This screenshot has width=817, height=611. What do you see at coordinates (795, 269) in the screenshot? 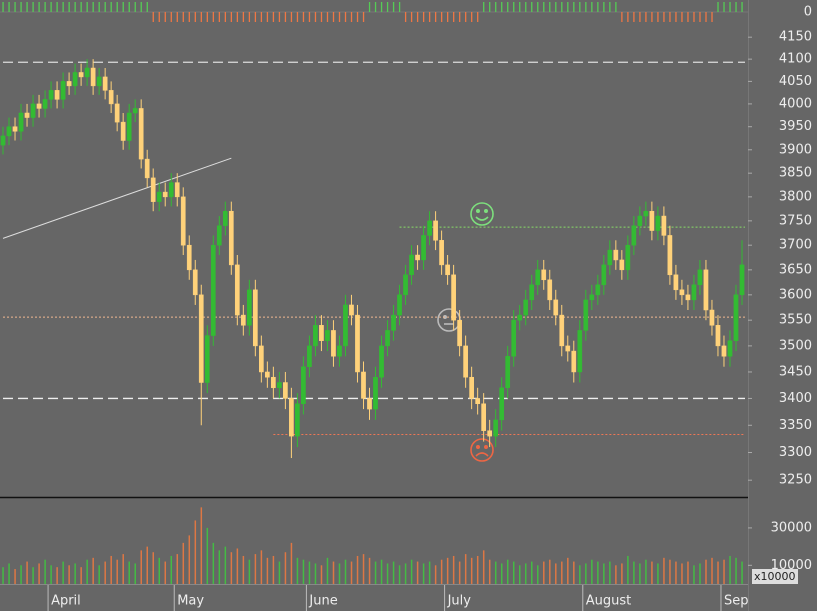
I see `y-tick-label: 3650` at bounding box center [795, 269].